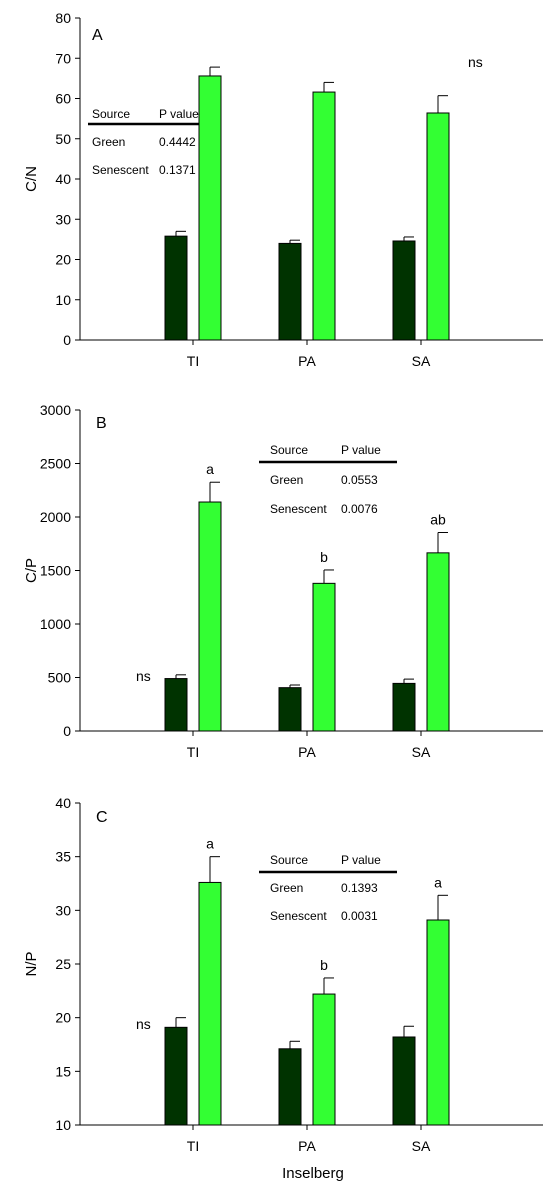 Image resolution: width=550 pixels, height=1190 pixels. What do you see at coordinates (55, 517) in the screenshot?
I see `y-tick-label: 2000` at bounding box center [55, 517].